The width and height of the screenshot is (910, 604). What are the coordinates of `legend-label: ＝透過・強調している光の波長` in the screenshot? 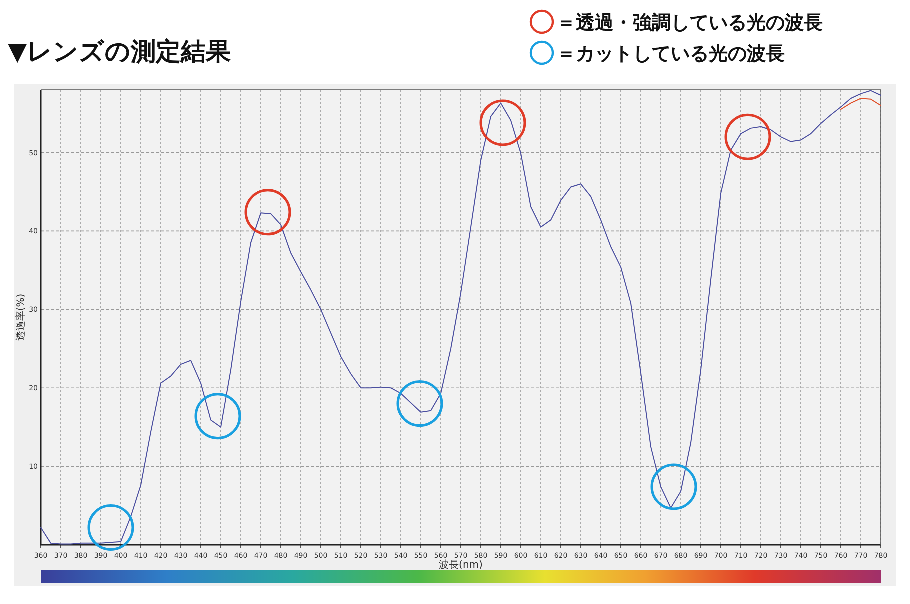 It's located at (690, 23).